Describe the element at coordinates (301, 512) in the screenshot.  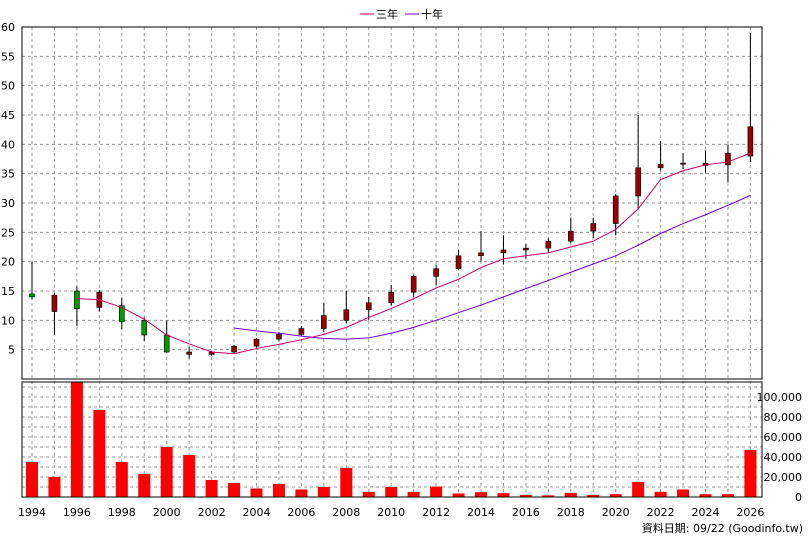
I see `x-tick-label: 2006` at that location.